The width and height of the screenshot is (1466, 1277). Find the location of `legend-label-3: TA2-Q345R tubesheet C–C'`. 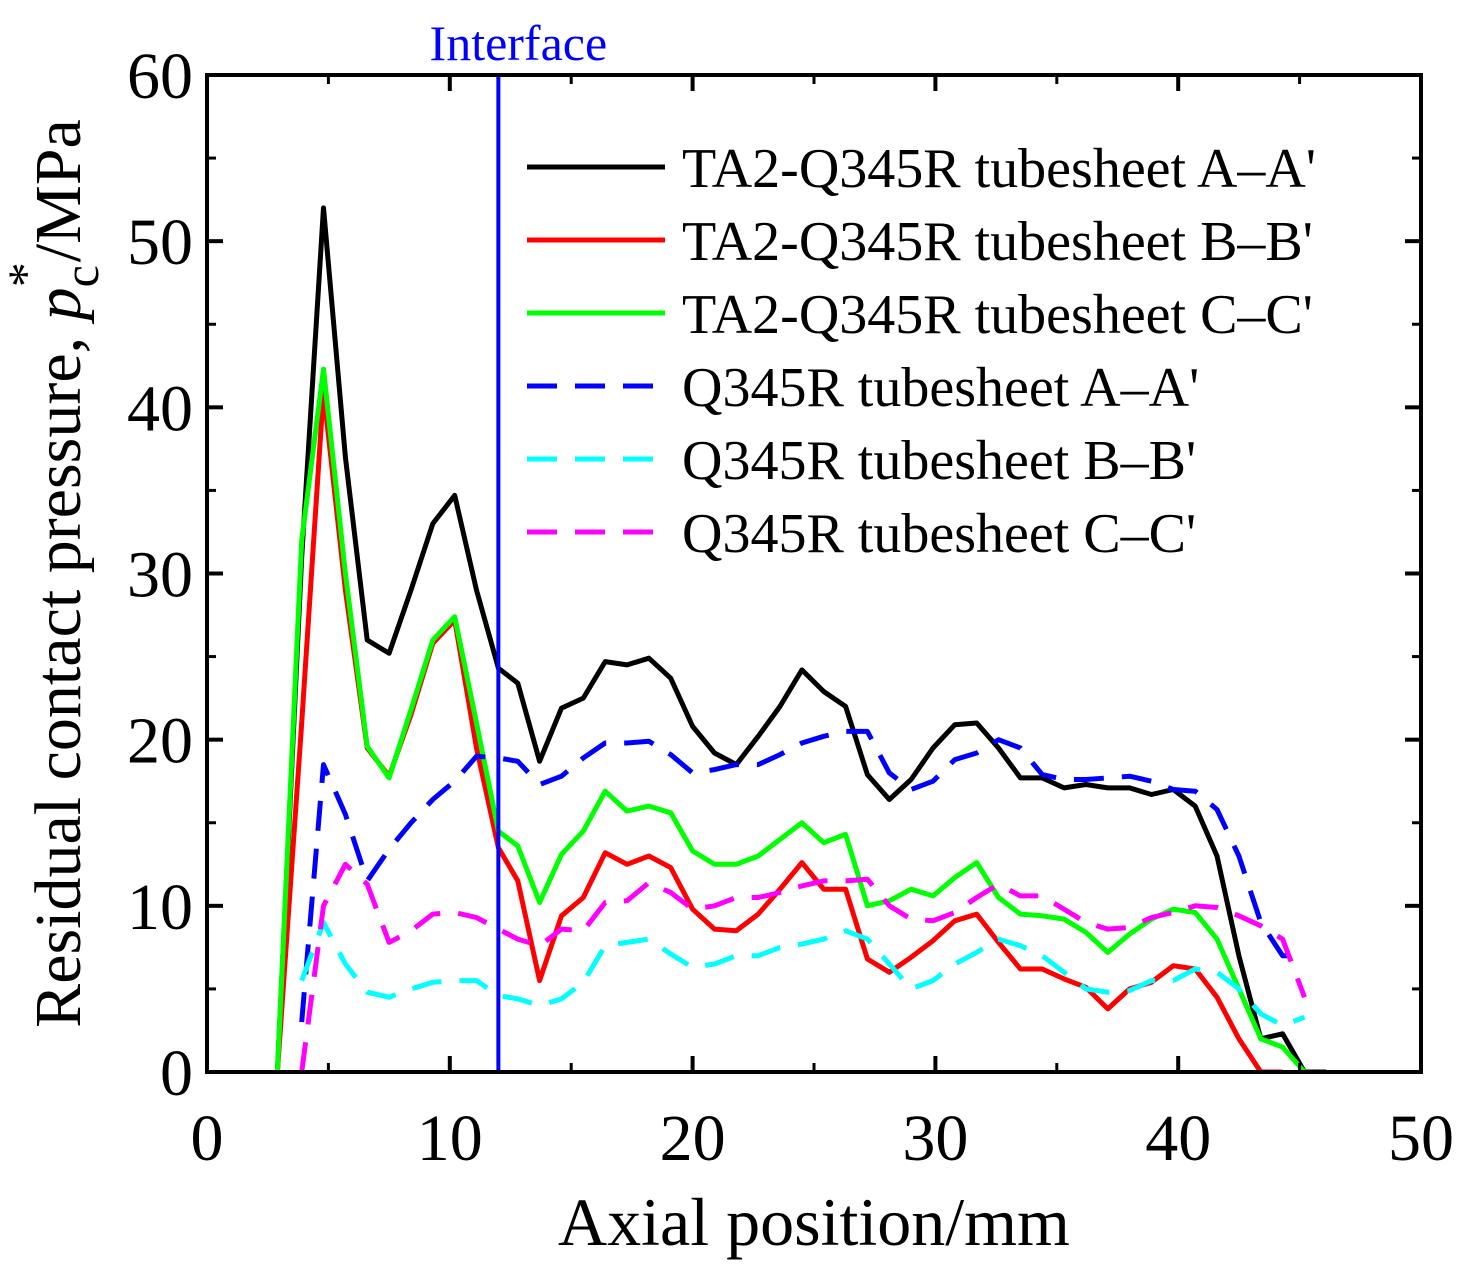

legend-label-3: TA2-Q345R tubesheet C–C' is located at coordinates (997, 315).